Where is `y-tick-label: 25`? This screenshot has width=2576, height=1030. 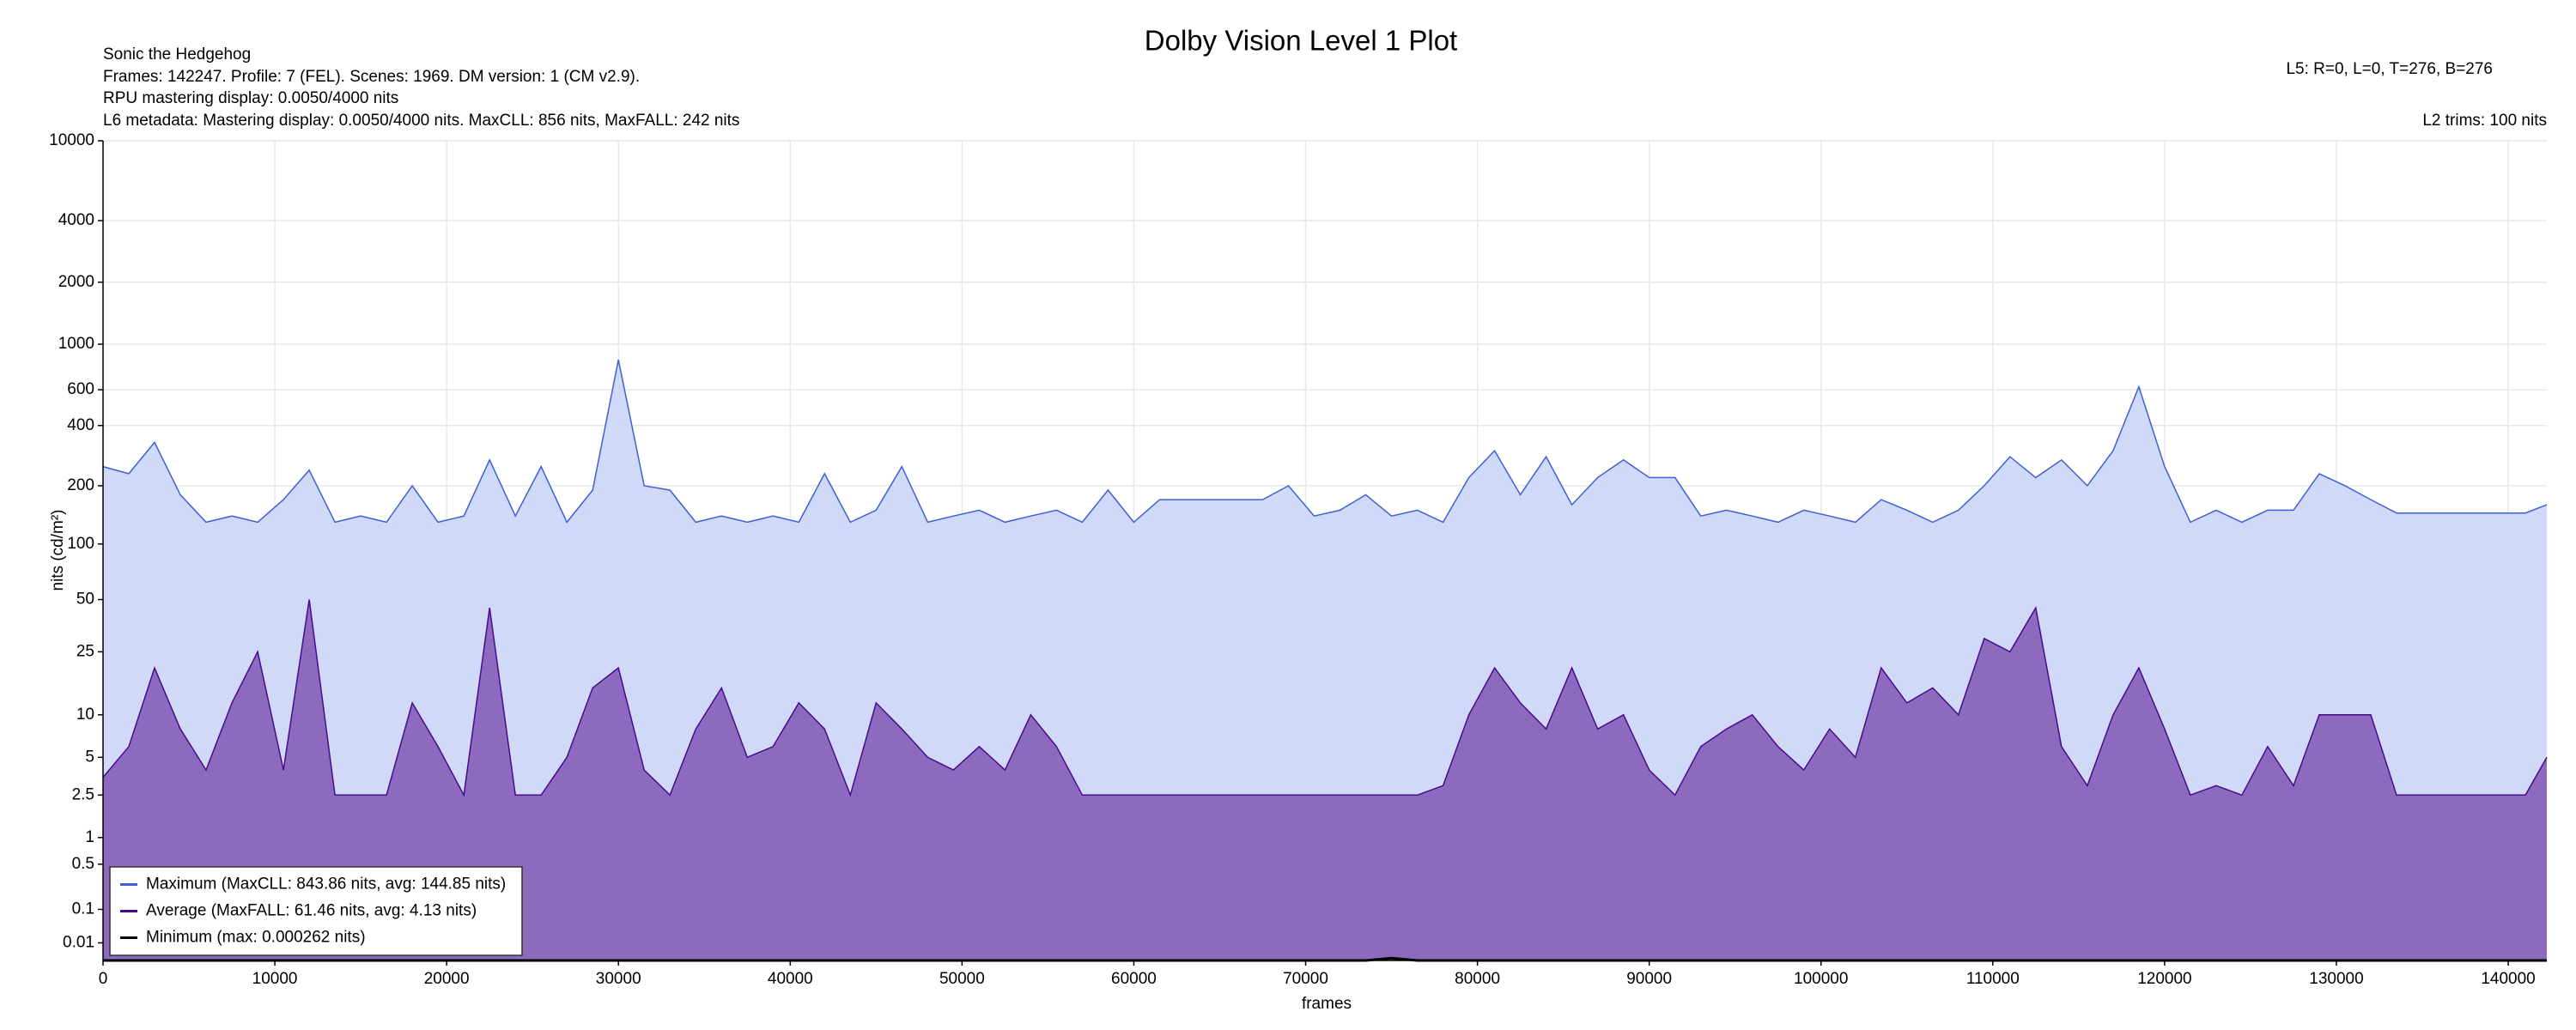
y-tick-label: 25 is located at coordinates (85, 651).